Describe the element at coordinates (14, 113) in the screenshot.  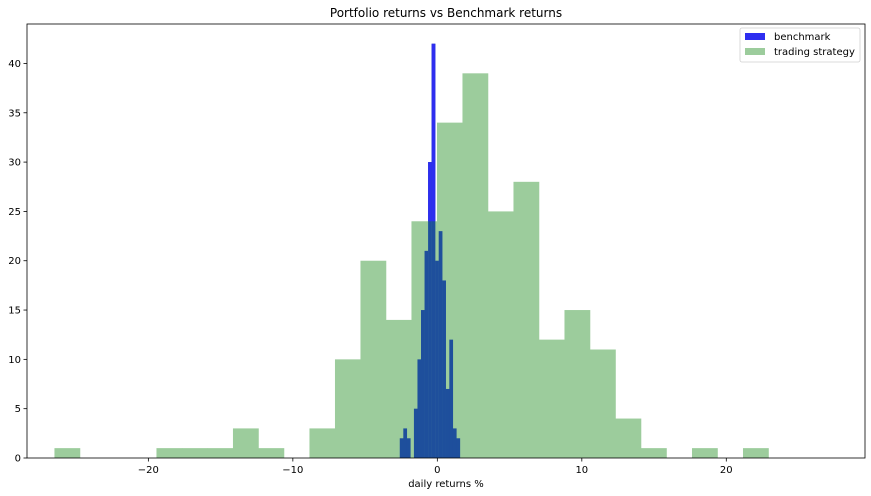
I see `y-tick-label: 35` at that location.